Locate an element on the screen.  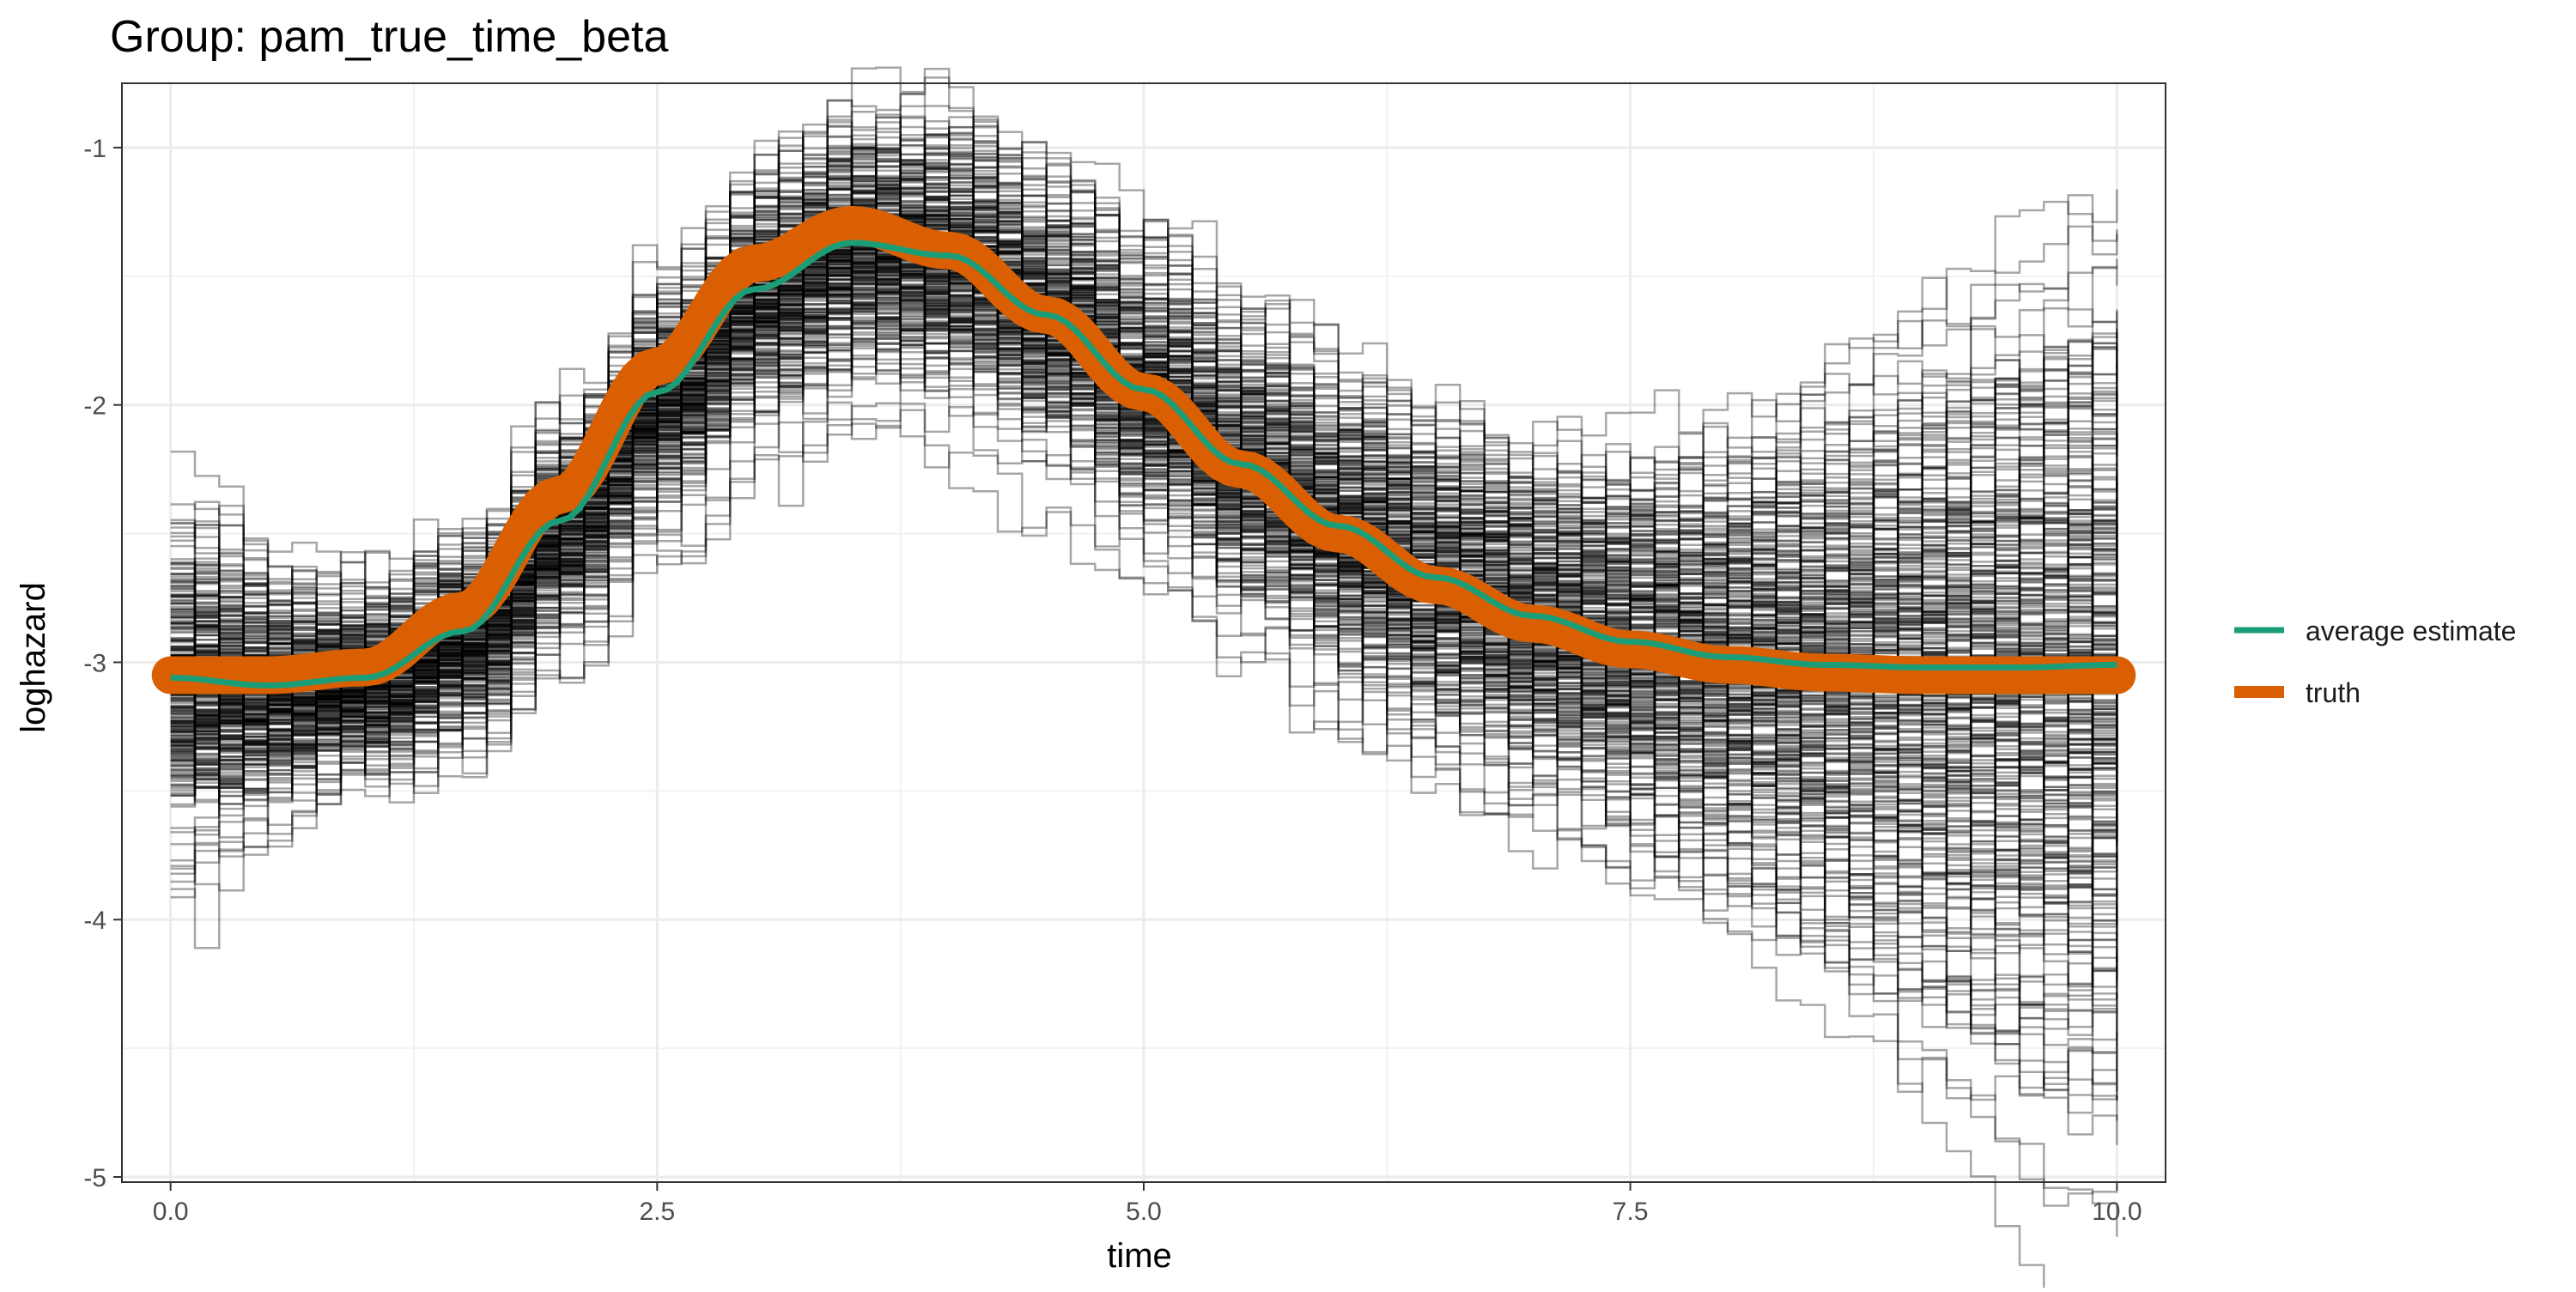
legend-label-truth: truth is located at coordinates (2333, 692).